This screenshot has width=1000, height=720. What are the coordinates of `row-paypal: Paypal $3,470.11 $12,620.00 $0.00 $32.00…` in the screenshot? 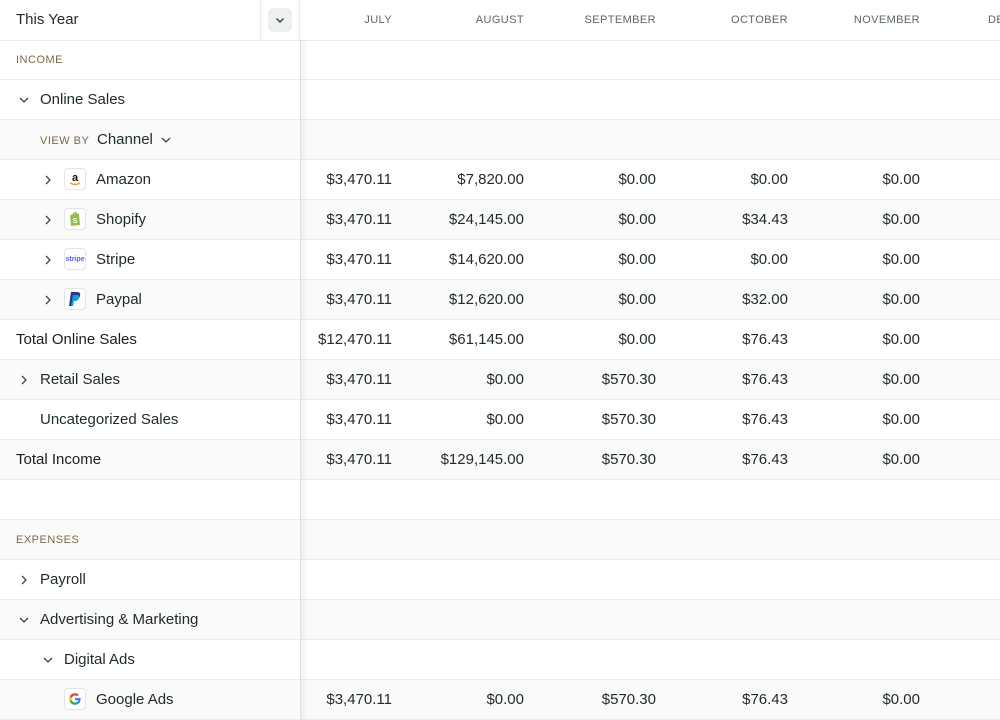 It's located at (500, 300).